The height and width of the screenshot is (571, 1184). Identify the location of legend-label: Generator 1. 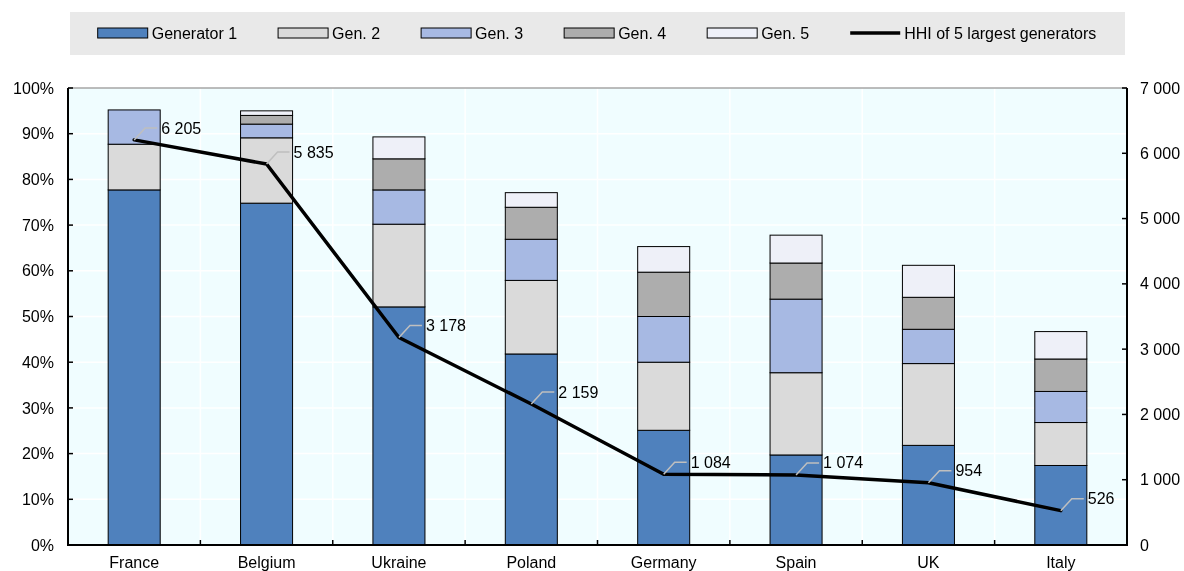
(194, 33).